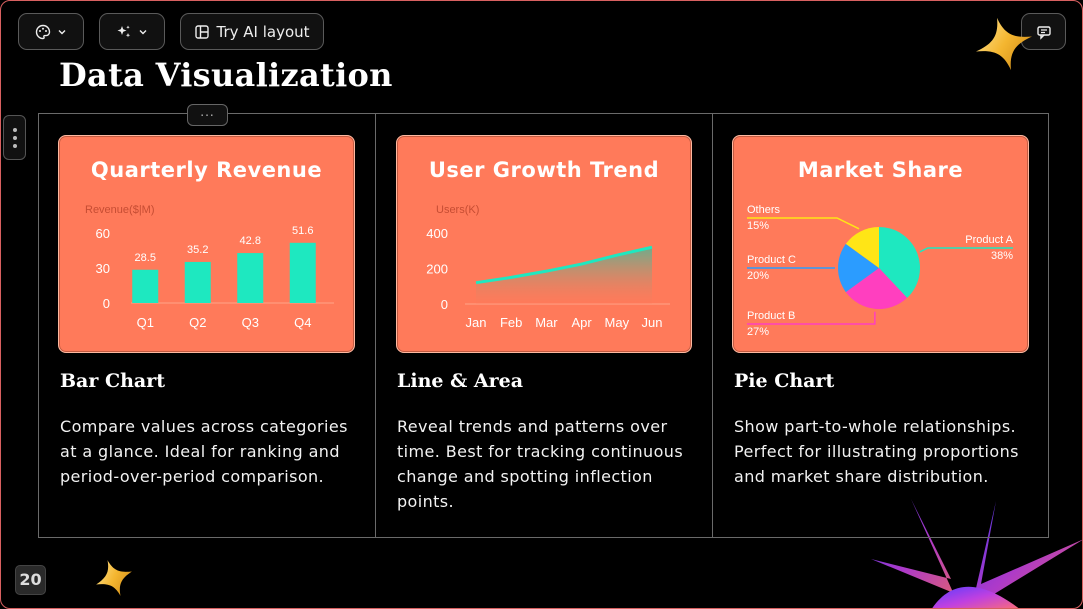 The image size is (1083, 609). Describe the element at coordinates (302, 231) in the screenshot. I see `bar-chart-data-label: 51.6` at that location.